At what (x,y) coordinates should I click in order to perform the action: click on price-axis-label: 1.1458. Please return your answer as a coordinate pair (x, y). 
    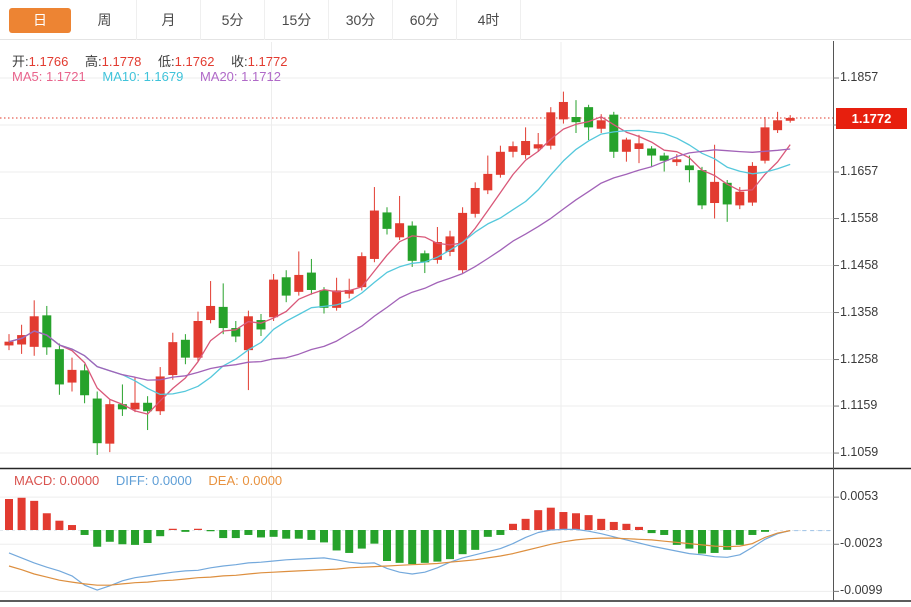
    Looking at the image, I should click on (859, 264).